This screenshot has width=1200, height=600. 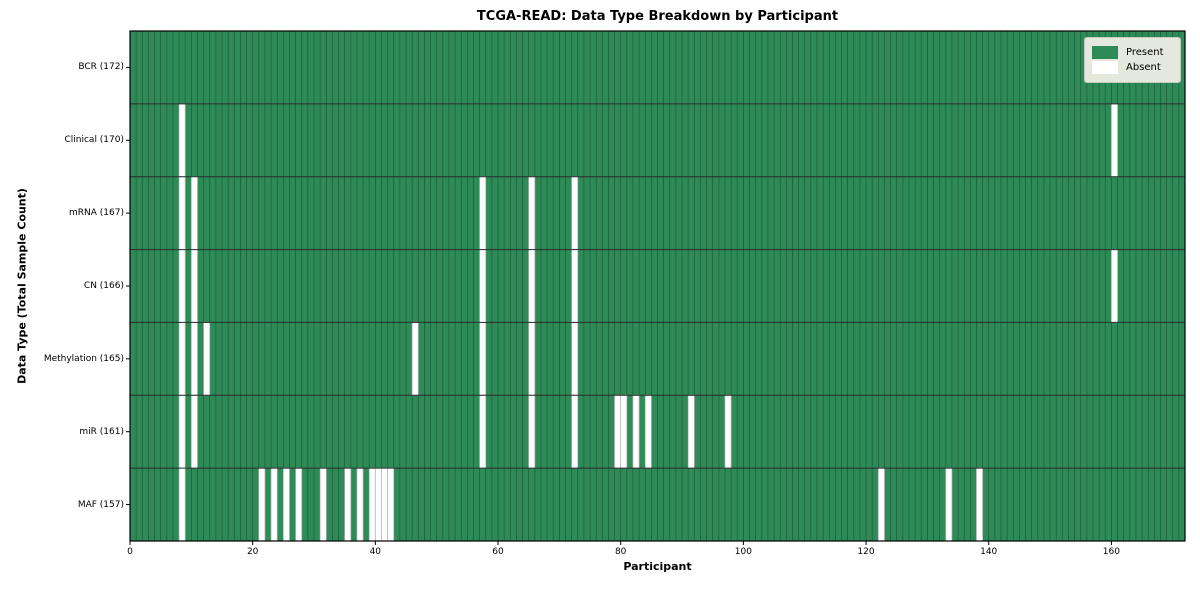 I want to click on y-tick-label-maf: MAF (157), so click(x=100, y=504).